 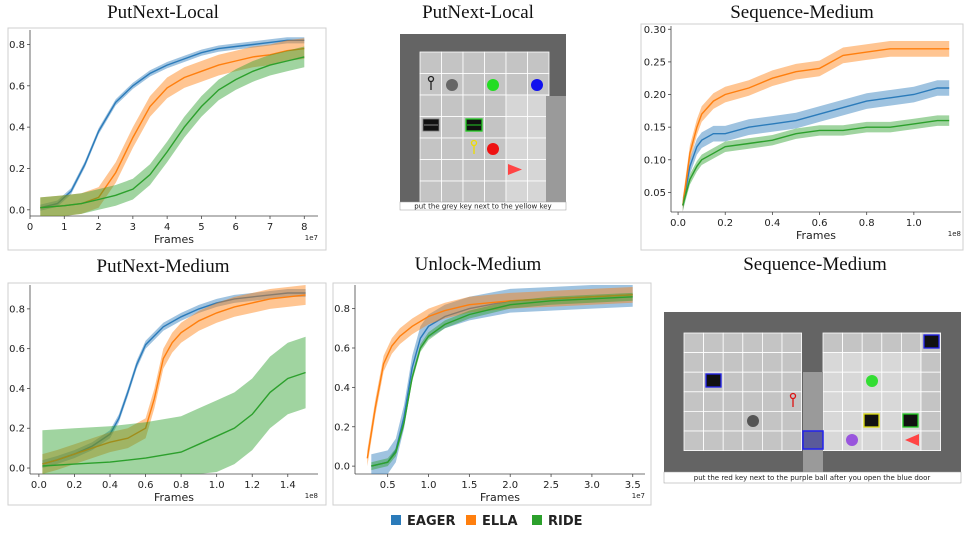 I want to click on env-caption: put the grey key next to the yellow key, so click(x=482, y=207).